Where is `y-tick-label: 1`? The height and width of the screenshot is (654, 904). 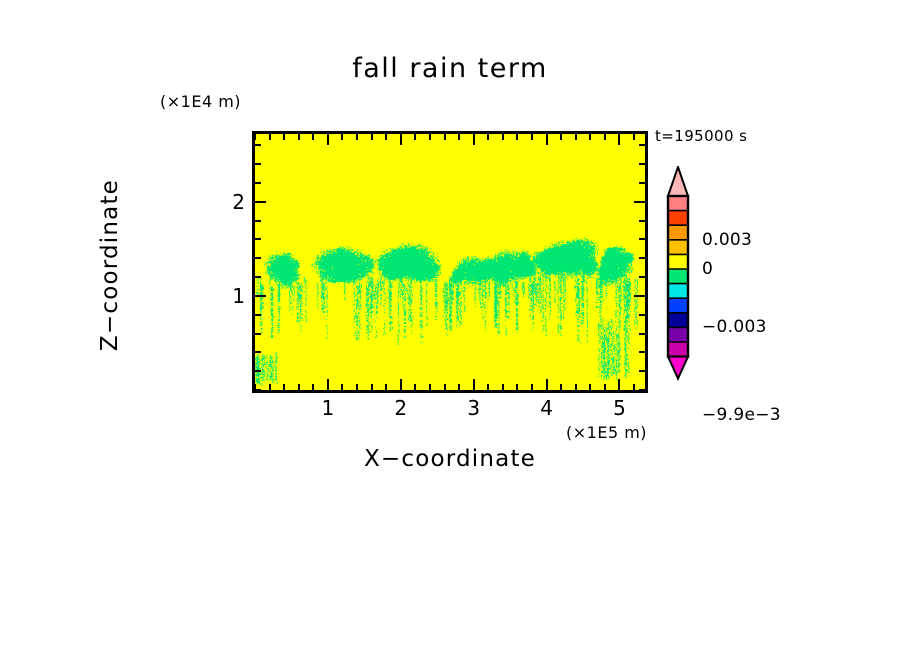
y-tick-label: 1 is located at coordinates (238, 295).